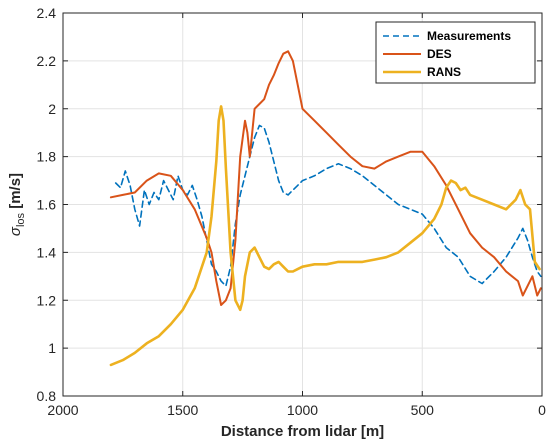 This screenshot has width=550, height=445. What do you see at coordinates (47, 396) in the screenshot?
I see `y-tick-label: 0.8` at bounding box center [47, 396].